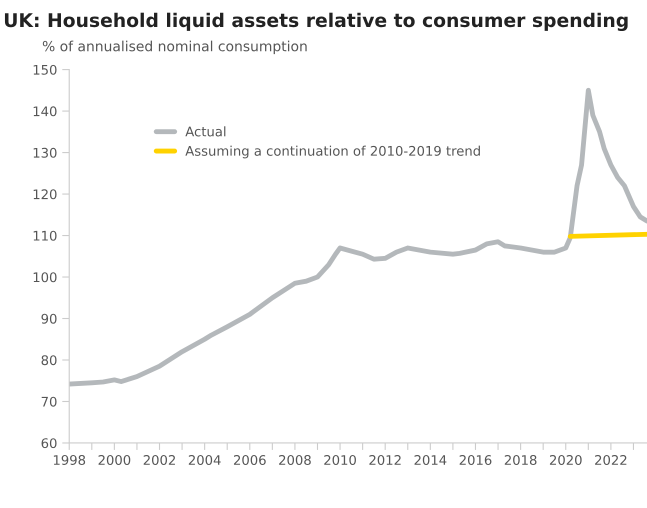 This screenshot has height=508, width=647. I want to click on y-tick-label: 80, so click(49, 360).